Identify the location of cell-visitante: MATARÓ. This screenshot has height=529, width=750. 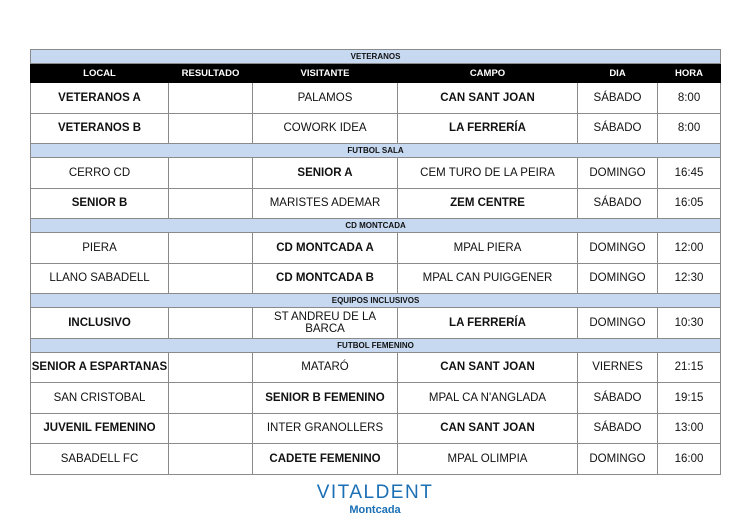
(325, 367).